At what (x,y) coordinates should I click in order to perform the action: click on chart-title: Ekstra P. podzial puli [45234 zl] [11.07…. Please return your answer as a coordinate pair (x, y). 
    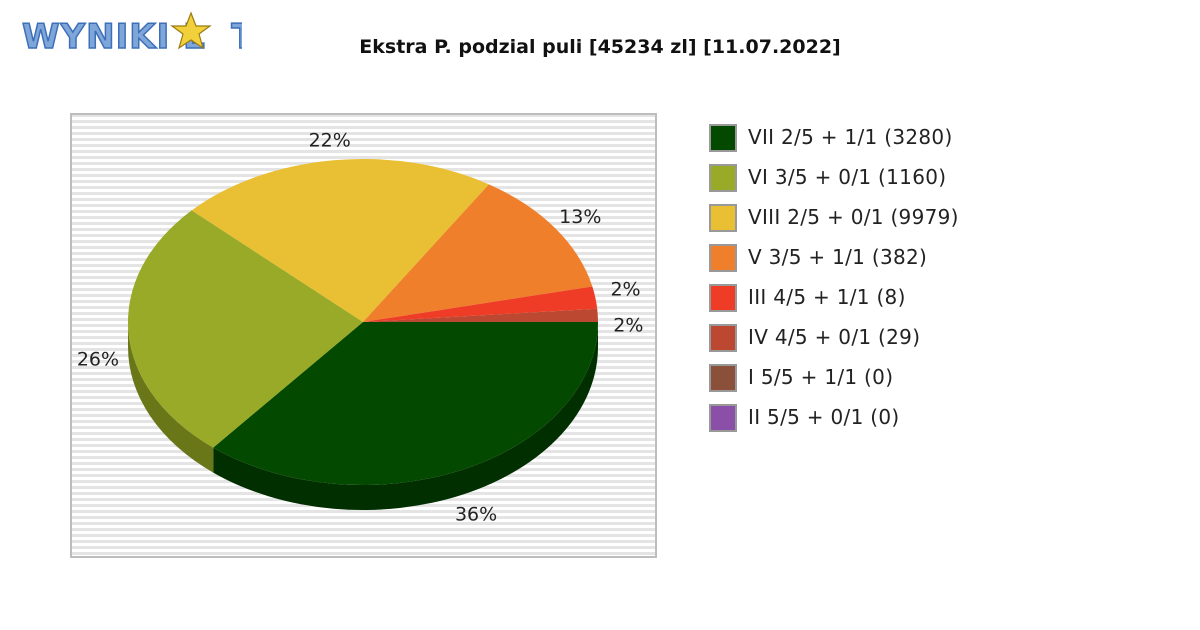
    Looking at the image, I should click on (600, 47).